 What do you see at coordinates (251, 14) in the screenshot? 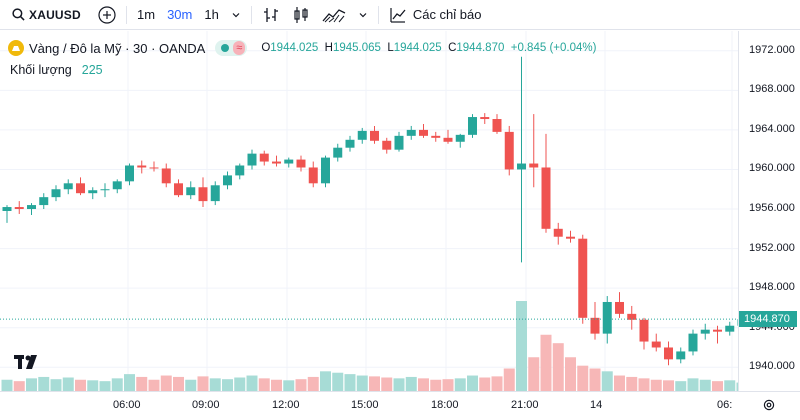
I see `toolbar-divider` at bounding box center [251, 14].